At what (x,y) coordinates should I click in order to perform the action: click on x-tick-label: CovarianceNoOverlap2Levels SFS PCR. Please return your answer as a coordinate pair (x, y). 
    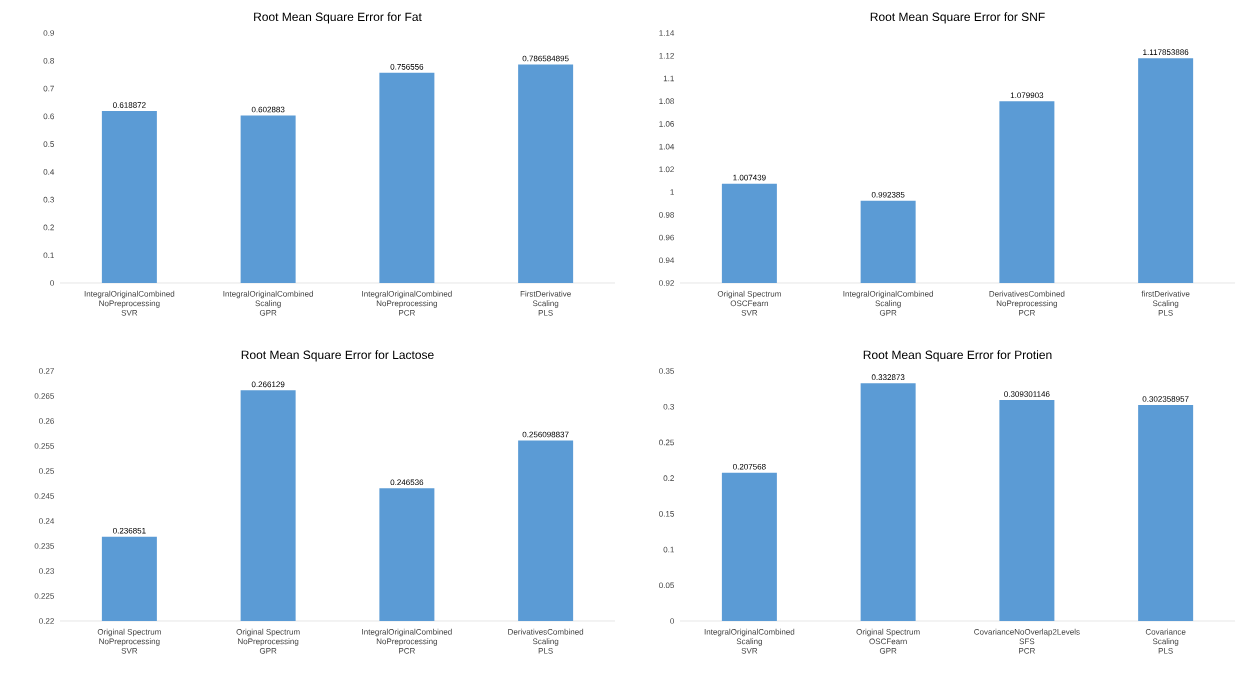
    Looking at the image, I should click on (1027, 641).